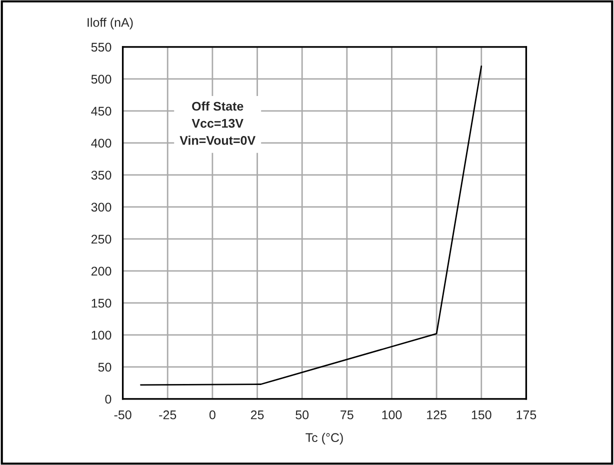  What do you see at coordinates (105, 367) in the screenshot?
I see `y-tick-label: 50` at bounding box center [105, 367].